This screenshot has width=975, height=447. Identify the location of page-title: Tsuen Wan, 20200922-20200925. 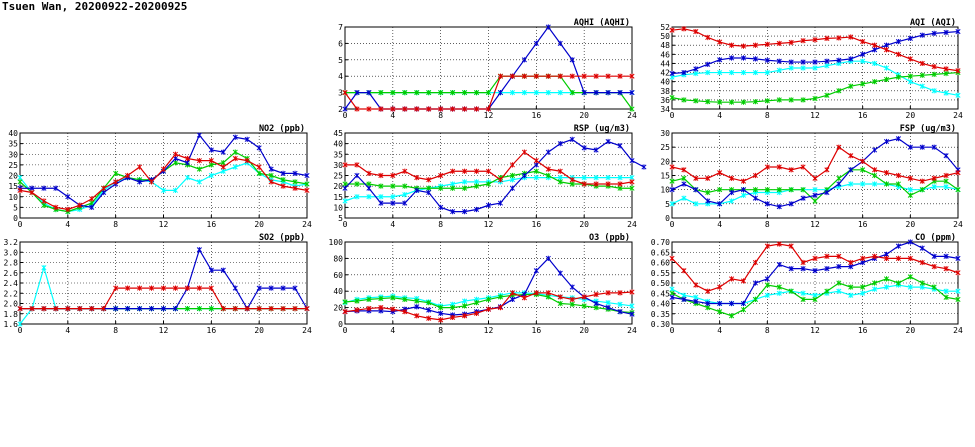
(95, 6).